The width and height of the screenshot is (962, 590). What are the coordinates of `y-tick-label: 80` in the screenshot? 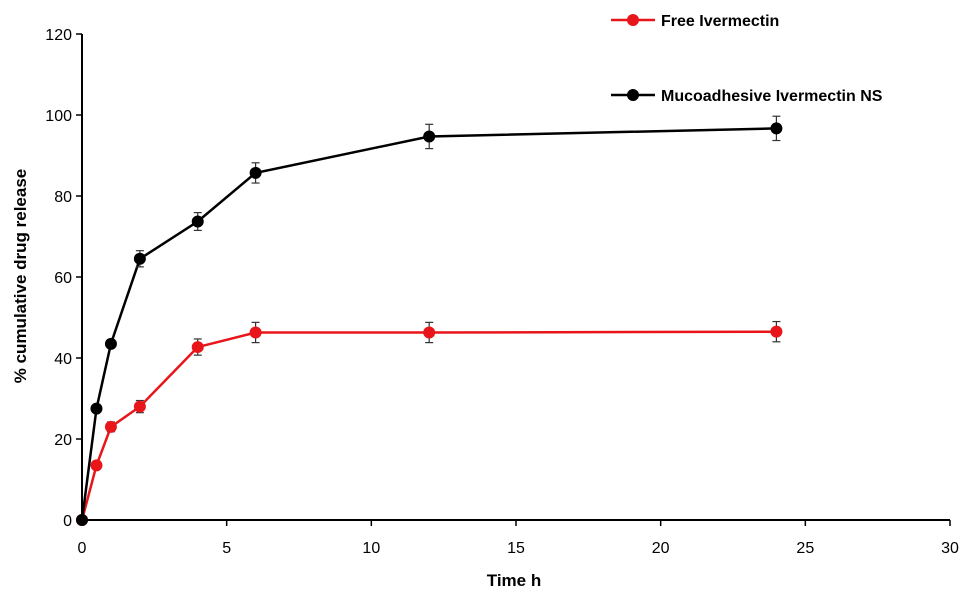 It's located at (63, 197).